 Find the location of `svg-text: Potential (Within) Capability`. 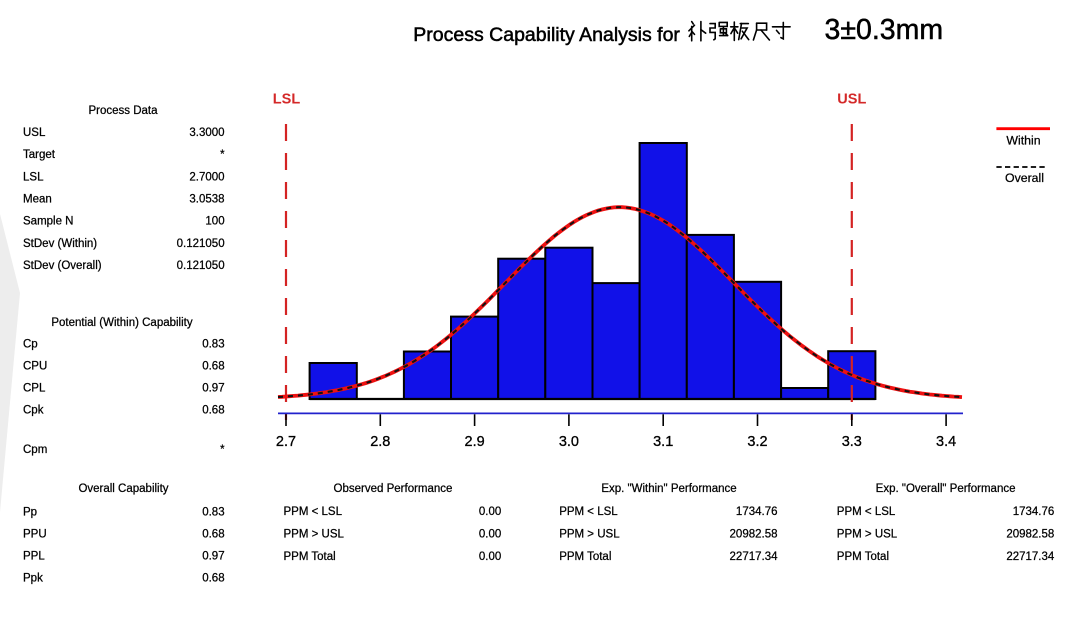

svg-text: Potential (Within) Capability is located at coordinates (122, 323).